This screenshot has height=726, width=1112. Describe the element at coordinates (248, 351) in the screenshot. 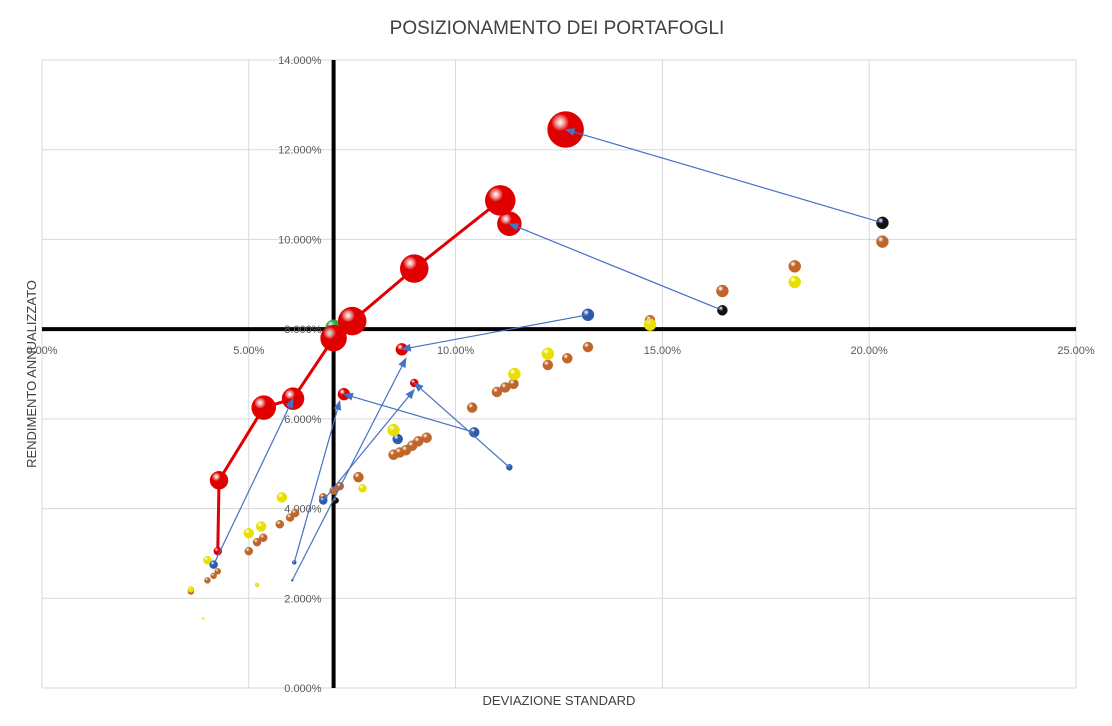

I see `x-tick-label: 5.00%` at that location.